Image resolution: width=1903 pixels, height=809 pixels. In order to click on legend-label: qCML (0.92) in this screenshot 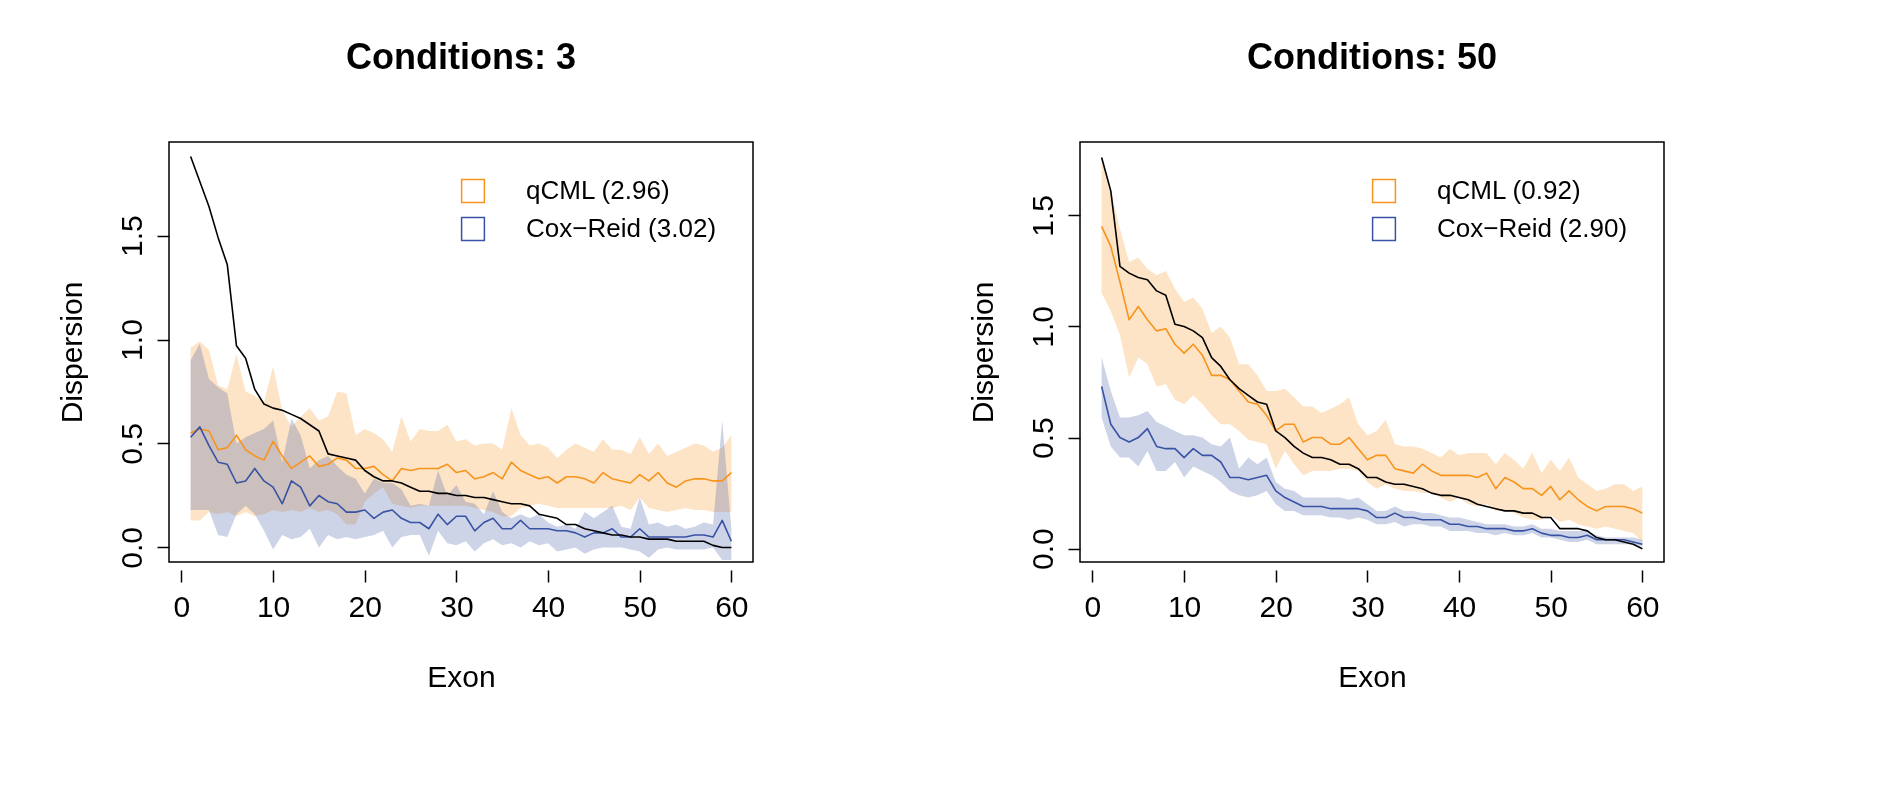, I will do `click(1509, 190)`.